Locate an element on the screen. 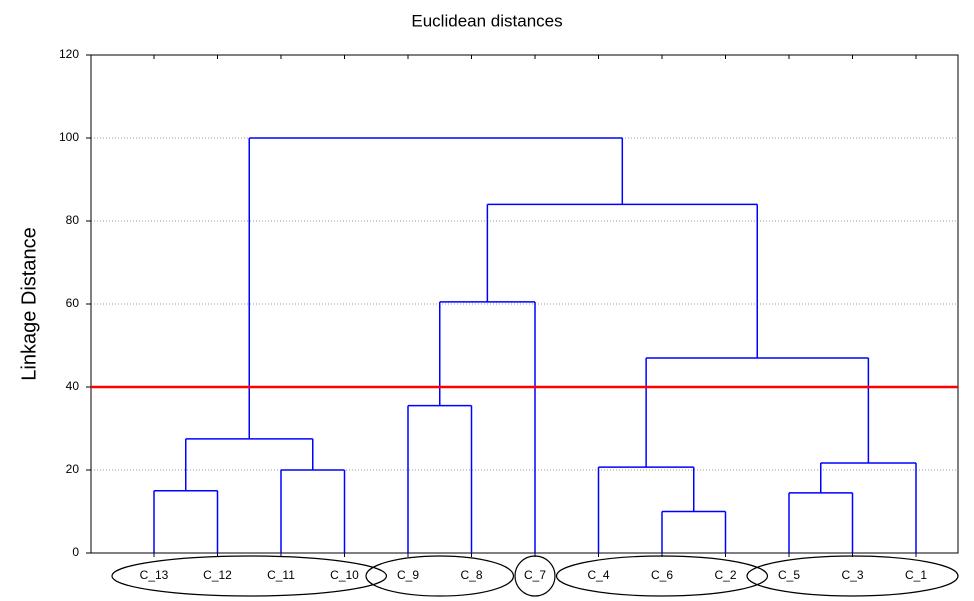 This screenshot has width=974, height=601. leaf-label: C_5 is located at coordinates (789, 575).